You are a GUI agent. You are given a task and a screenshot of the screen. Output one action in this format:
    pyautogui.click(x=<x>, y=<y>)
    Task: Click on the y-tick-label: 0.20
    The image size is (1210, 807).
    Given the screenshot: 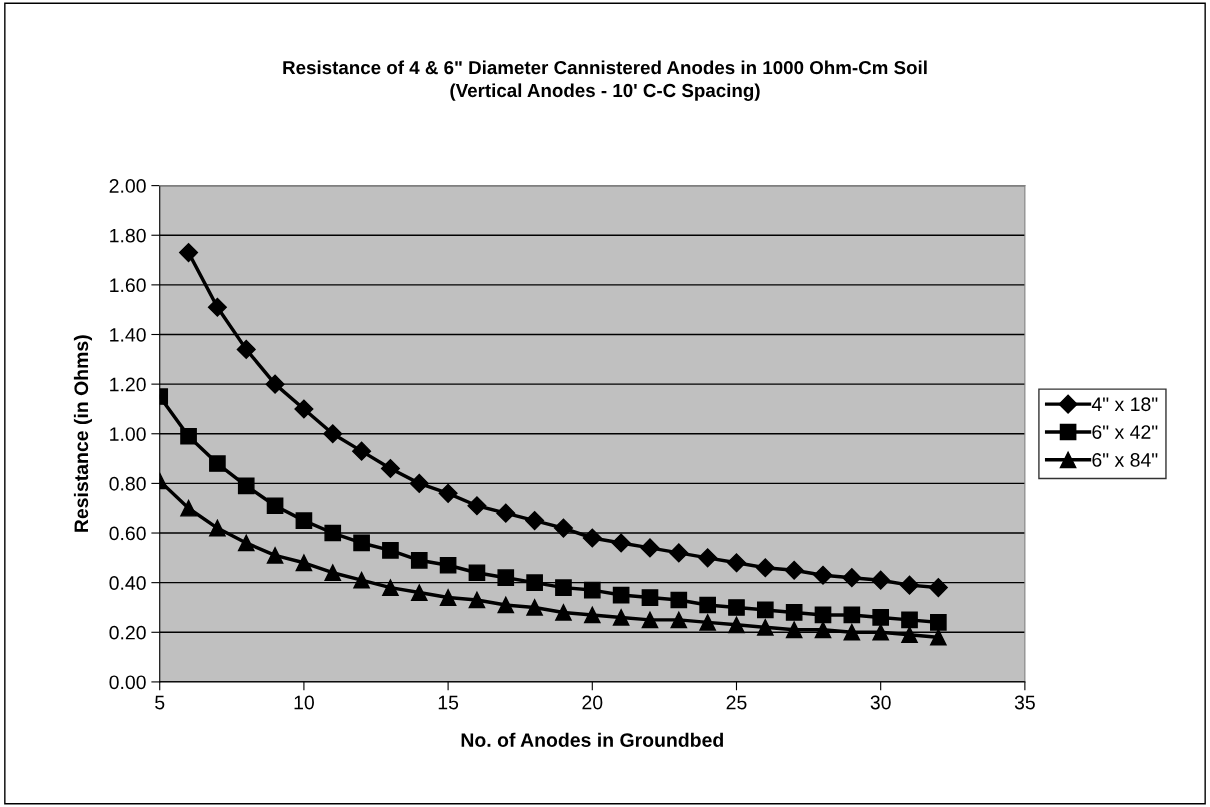 What is the action you would take?
    pyautogui.click(x=127, y=632)
    